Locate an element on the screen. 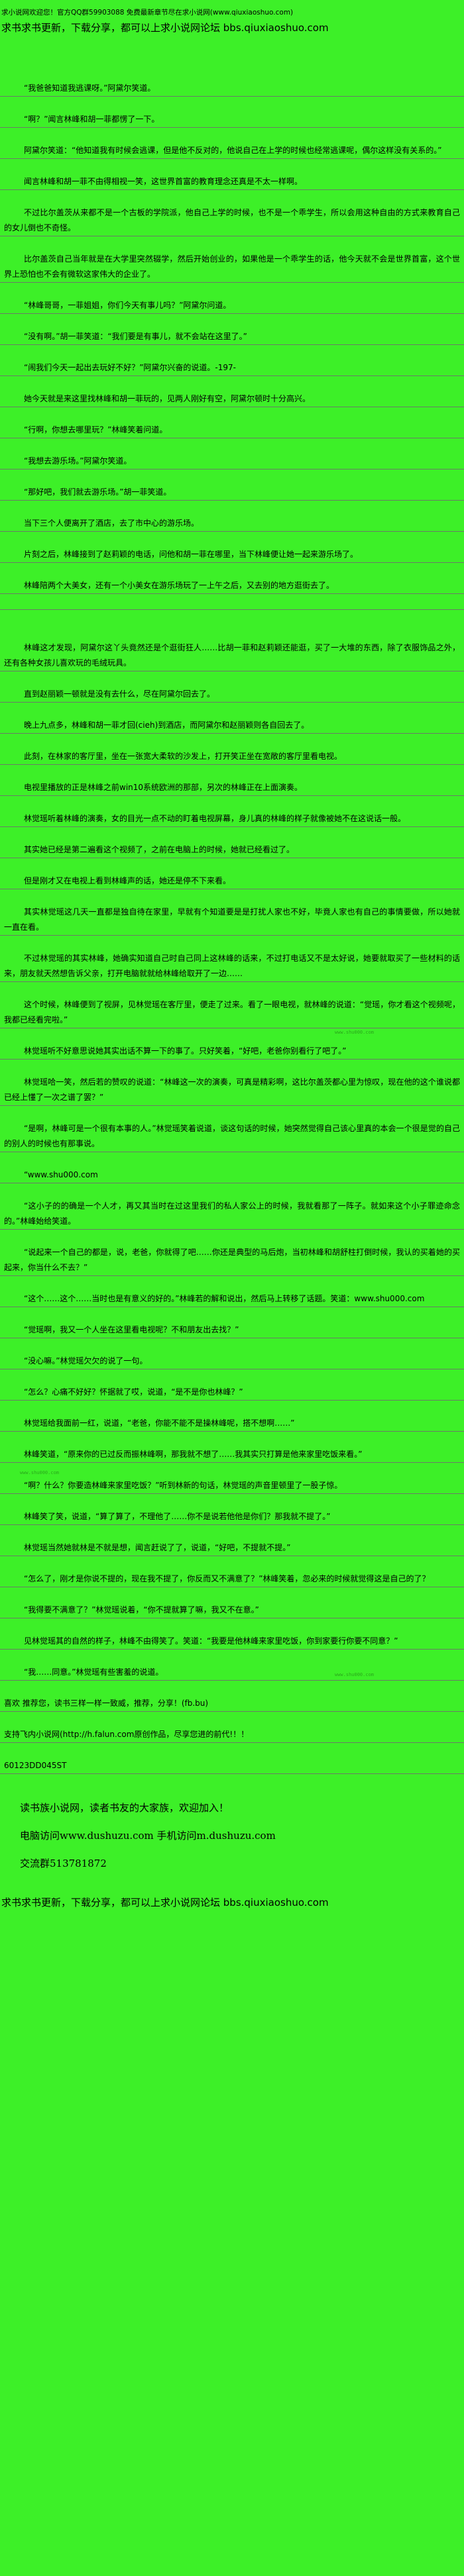  paragraph: 其实她已经是第二遍看这个视频了，之前在电脑上的时候，她就已经看过了。 is located at coordinates (232, 850).